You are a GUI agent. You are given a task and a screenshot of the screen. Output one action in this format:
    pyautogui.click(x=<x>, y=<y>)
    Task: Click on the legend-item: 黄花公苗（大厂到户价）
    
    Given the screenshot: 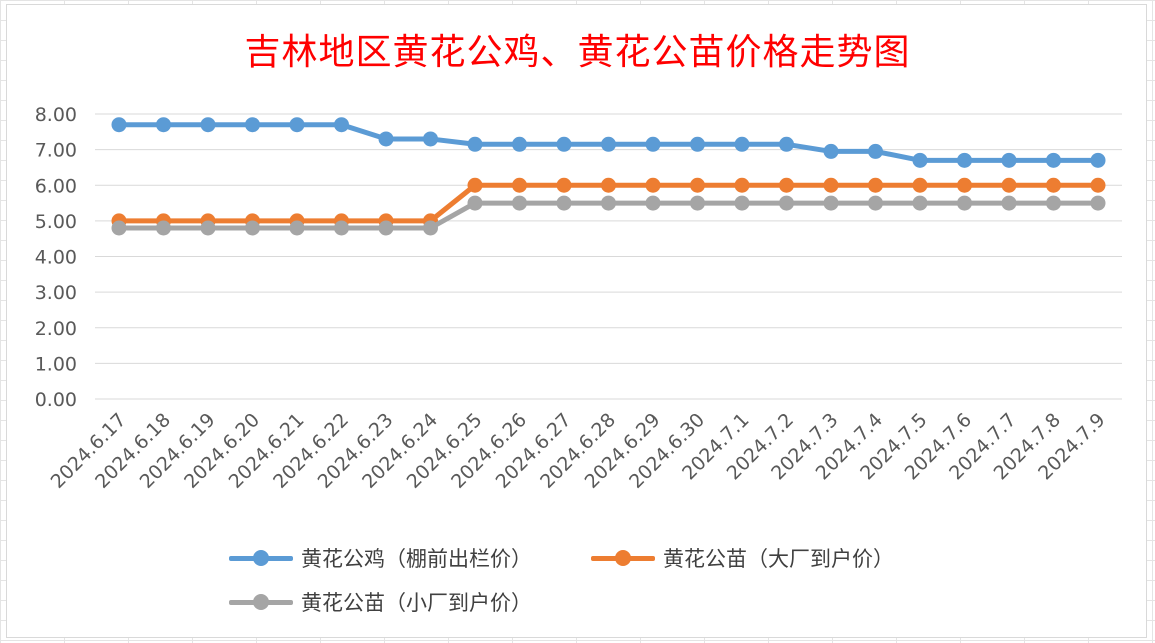 What is the action you would take?
    pyautogui.click(x=742, y=558)
    